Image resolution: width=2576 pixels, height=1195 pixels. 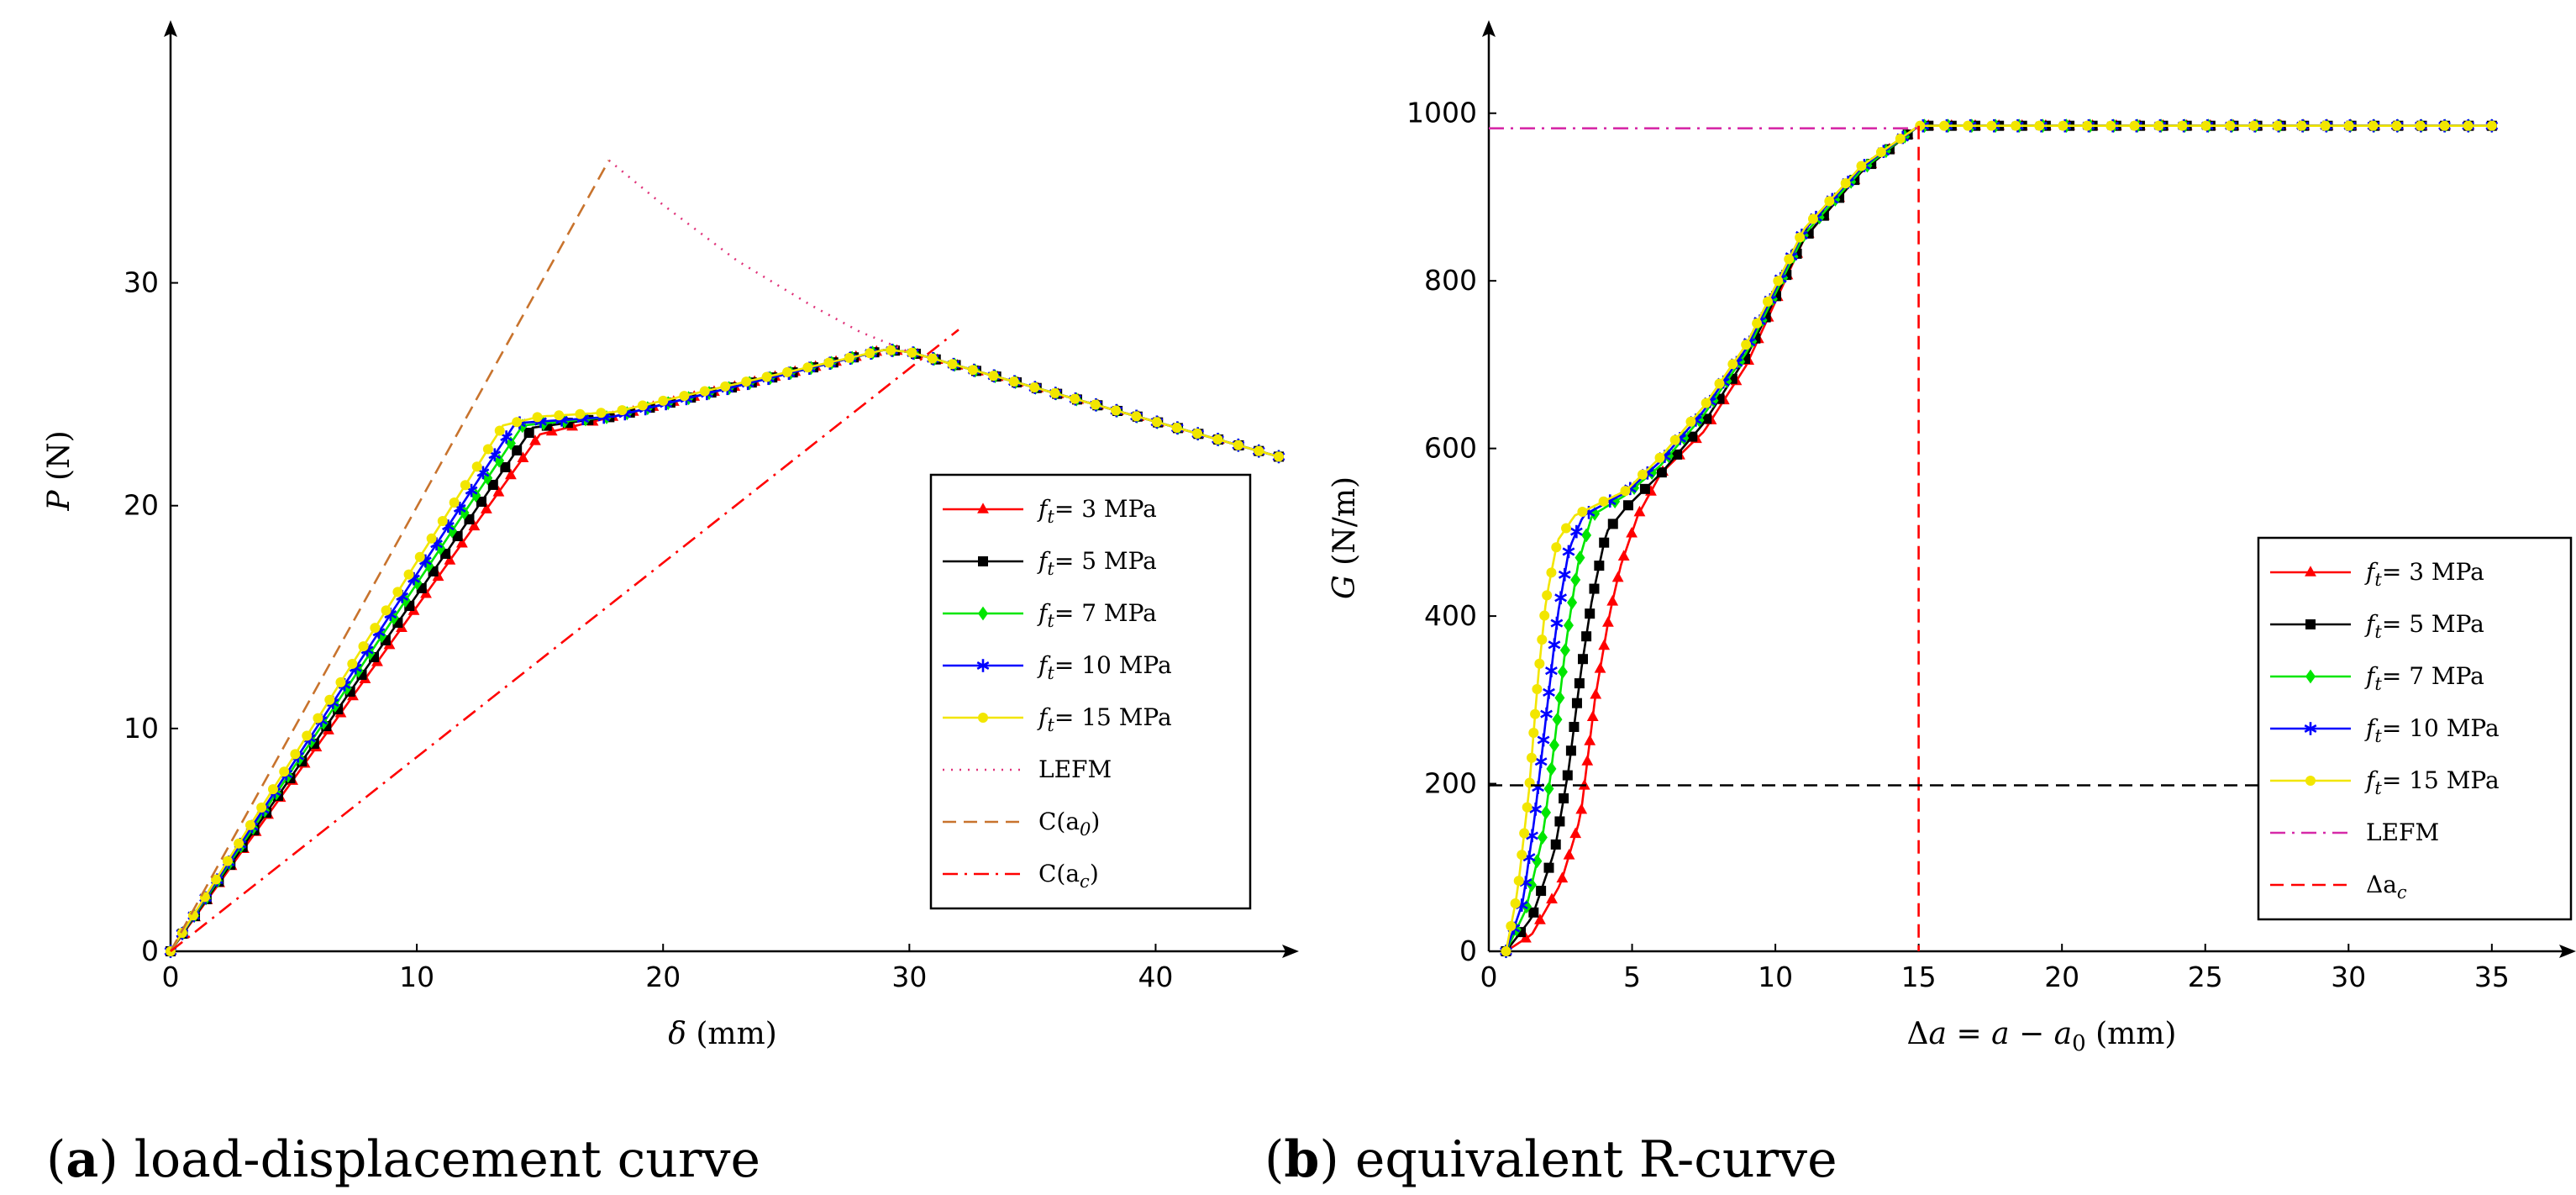 I want to click on y-tick-label: 400, so click(x=1450, y=615).